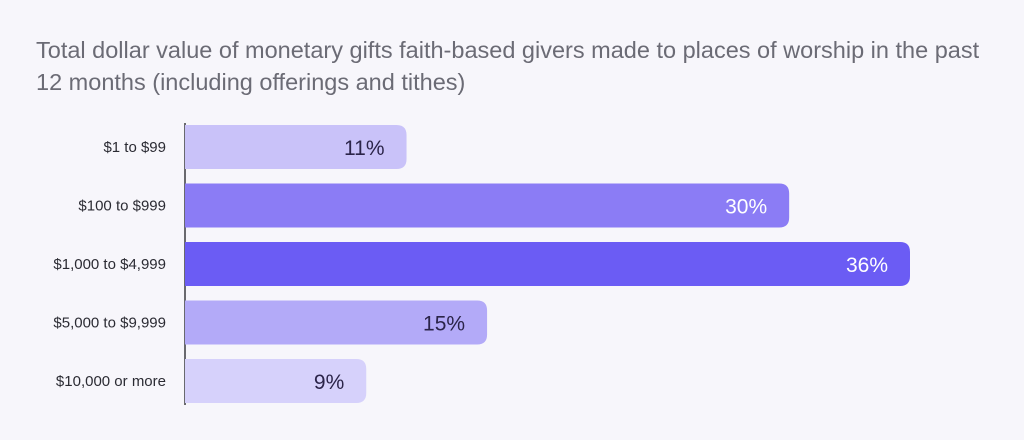  Describe the element at coordinates (109, 323) in the screenshot. I see `category-label: $5,000 to $9,999` at that location.